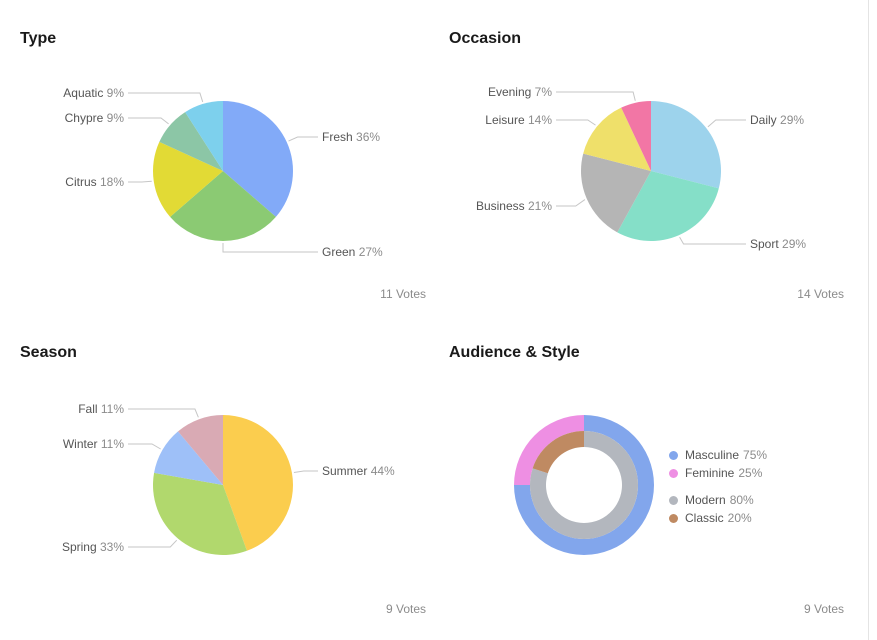 The width and height of the screenshot is (877, 640). Describe the element at coordinates (823, 609) in the screenshot. I see `audience-style-votes: 9 Votes` at that location.